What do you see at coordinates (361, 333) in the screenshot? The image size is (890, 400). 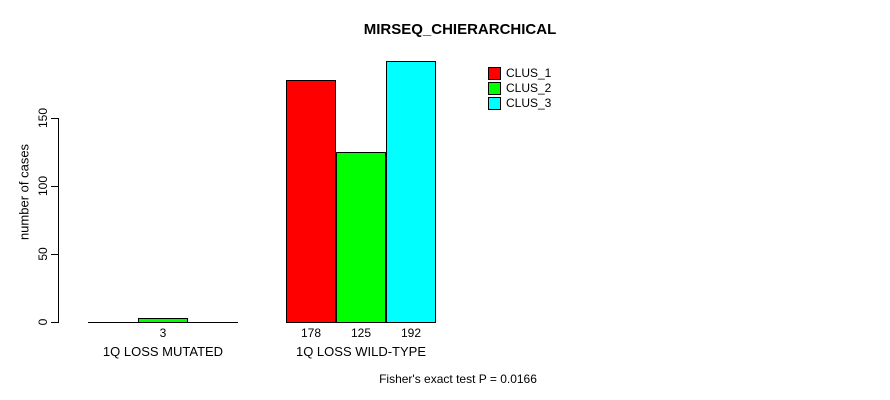 I see `bar-value-label: 125` at bounding box center [361, 333].